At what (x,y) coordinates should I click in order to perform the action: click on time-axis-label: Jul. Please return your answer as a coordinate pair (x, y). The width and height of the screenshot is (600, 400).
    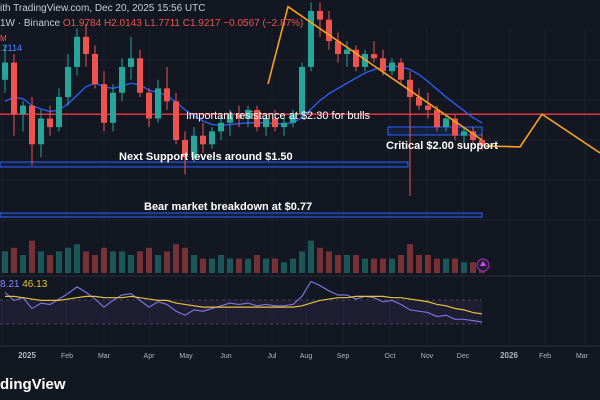
    Looking at the image, I should click on (272, 356).